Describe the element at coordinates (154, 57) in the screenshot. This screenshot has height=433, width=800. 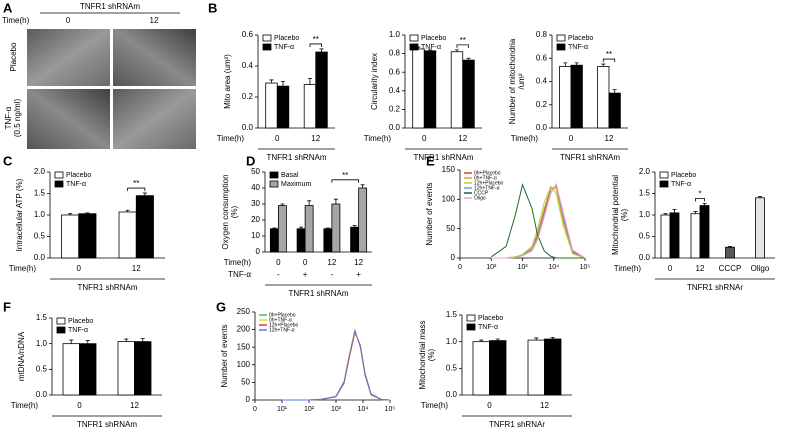
I see `micrograph` at that location.